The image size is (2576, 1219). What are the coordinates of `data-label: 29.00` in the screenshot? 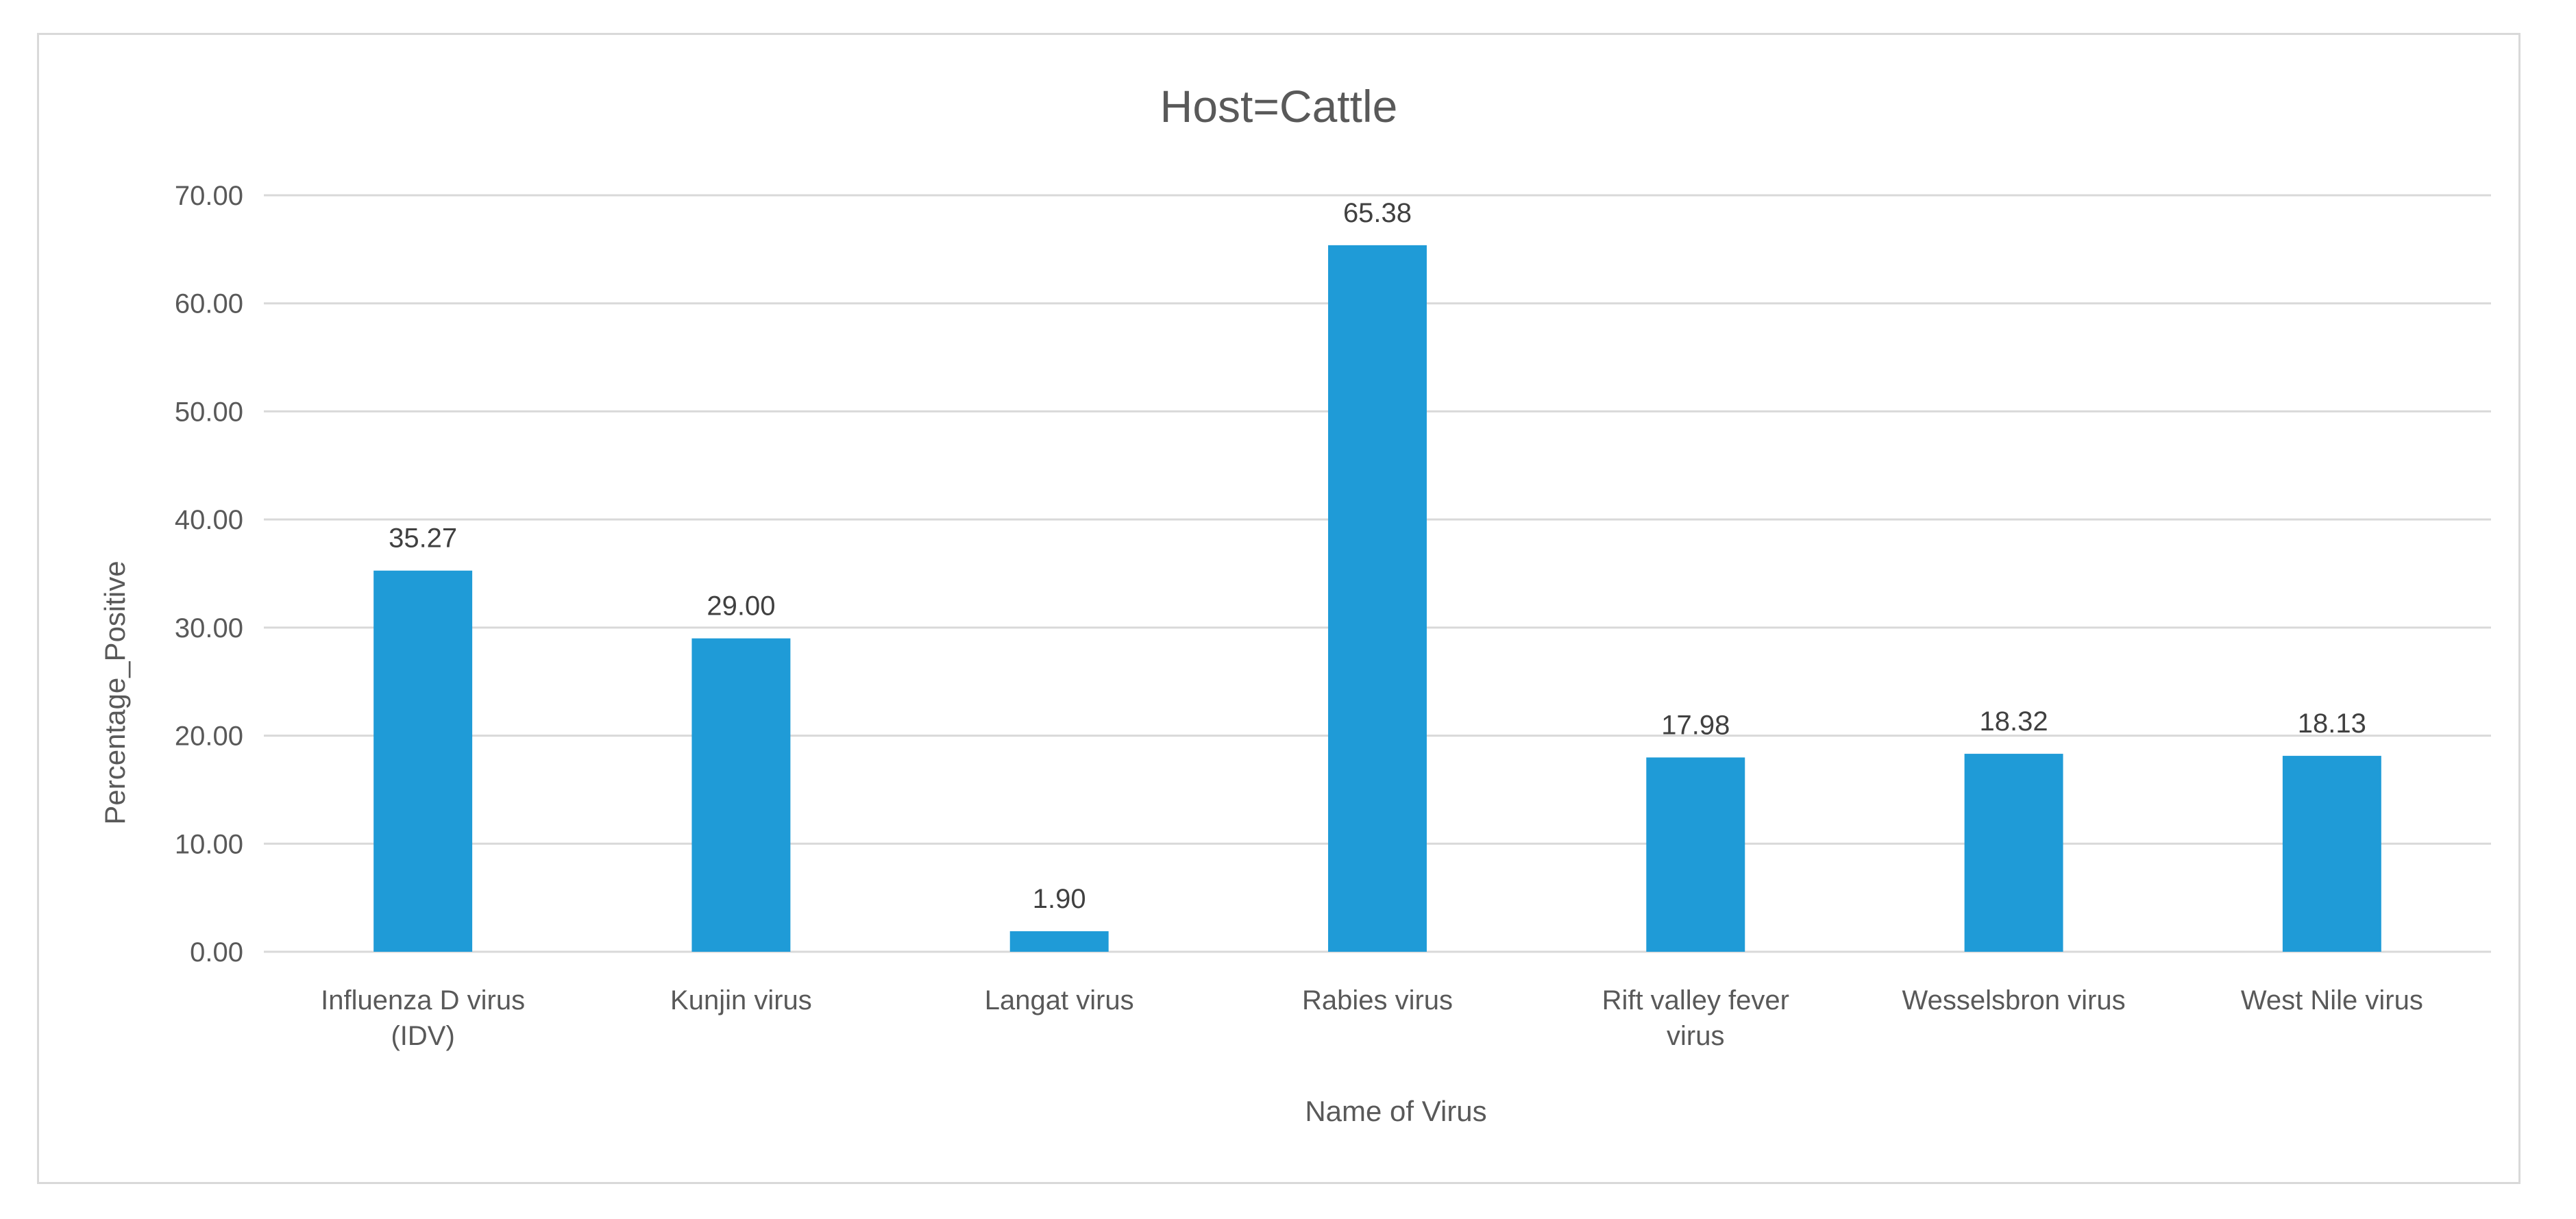 It's located at (741, 606).